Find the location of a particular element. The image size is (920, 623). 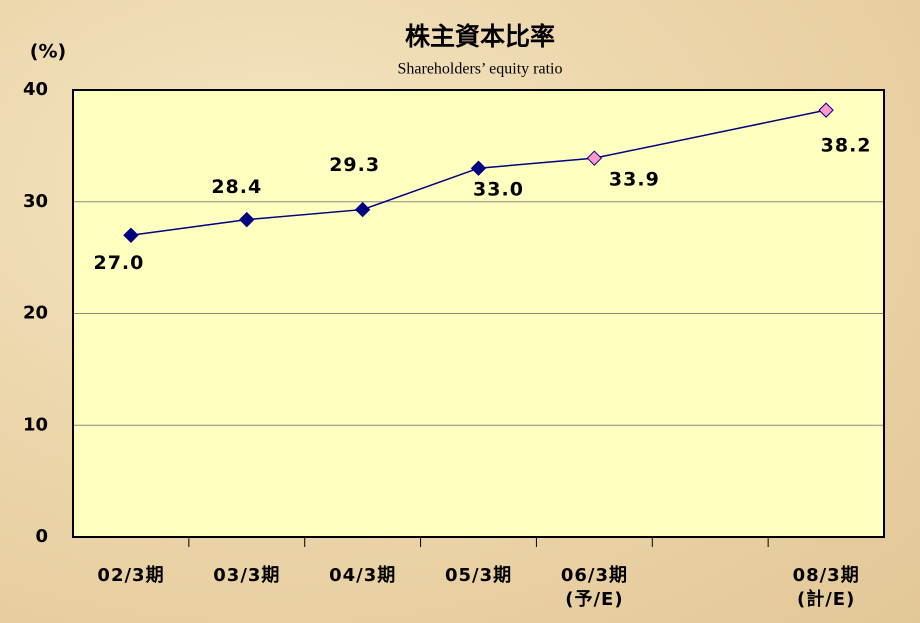

data-label: 33.0 is located at coordinates (498, 190).